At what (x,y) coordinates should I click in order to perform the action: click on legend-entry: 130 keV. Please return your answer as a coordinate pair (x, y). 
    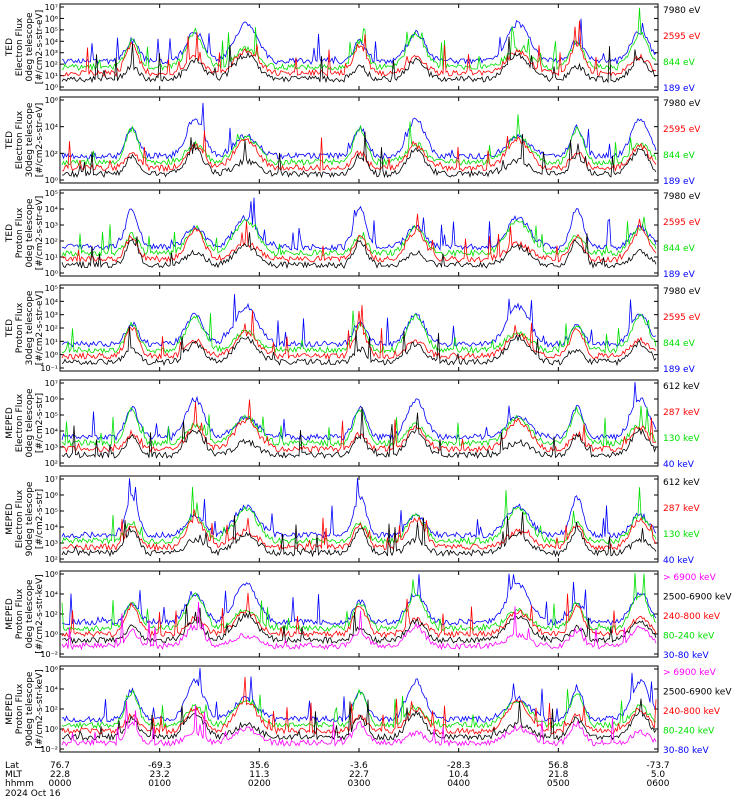
    Looking at the image, I should click on (681, 535).